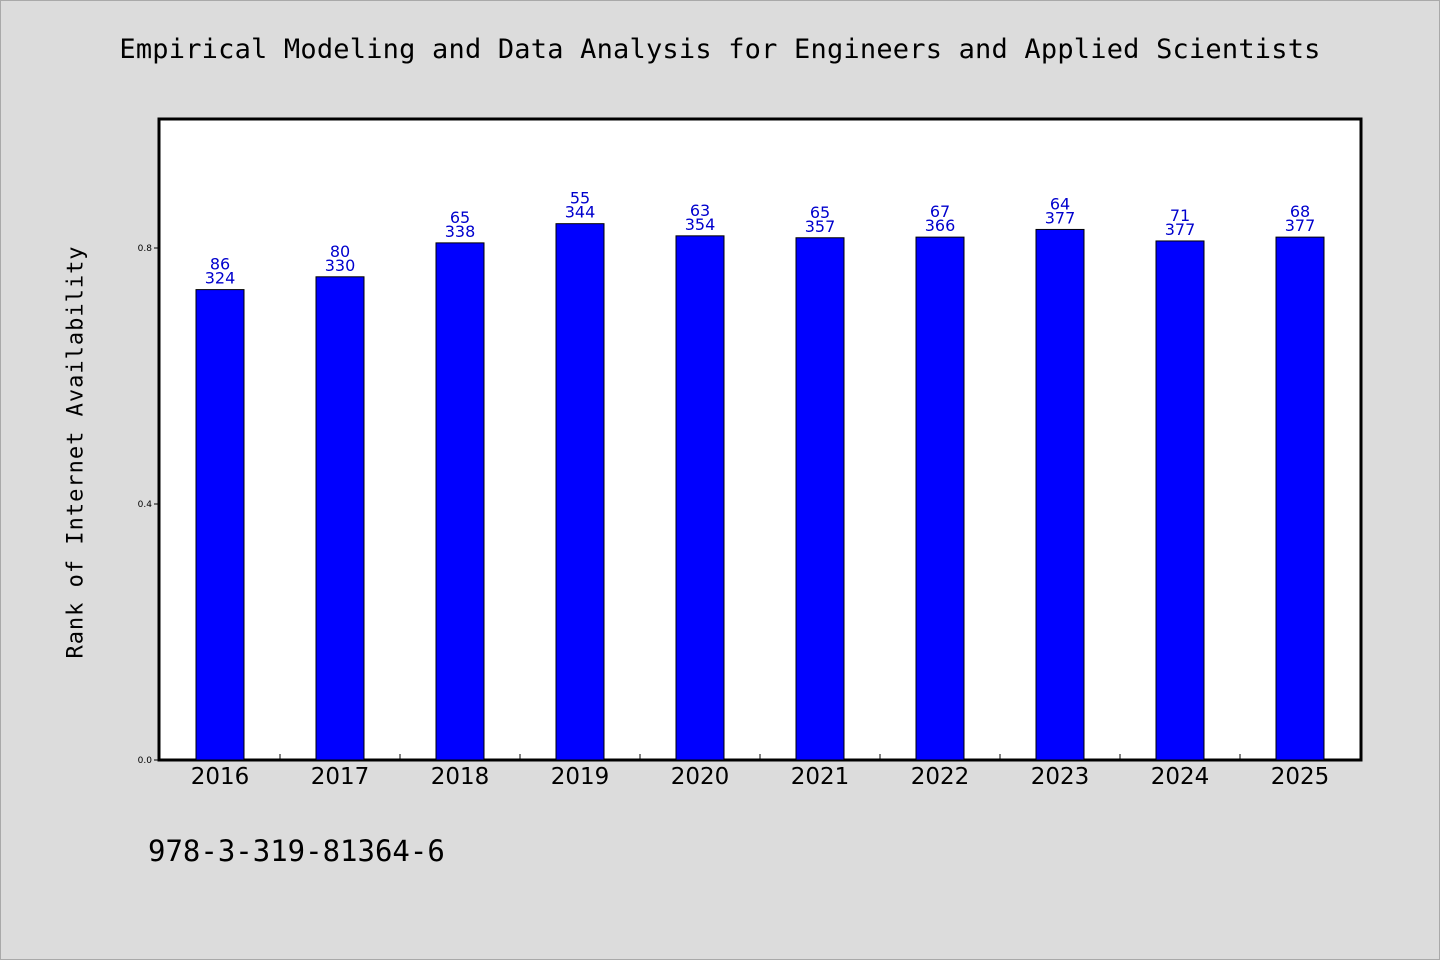 The image size is (1440, 960). I want to click on y-tick-label: 0.4, so click(145, 505).